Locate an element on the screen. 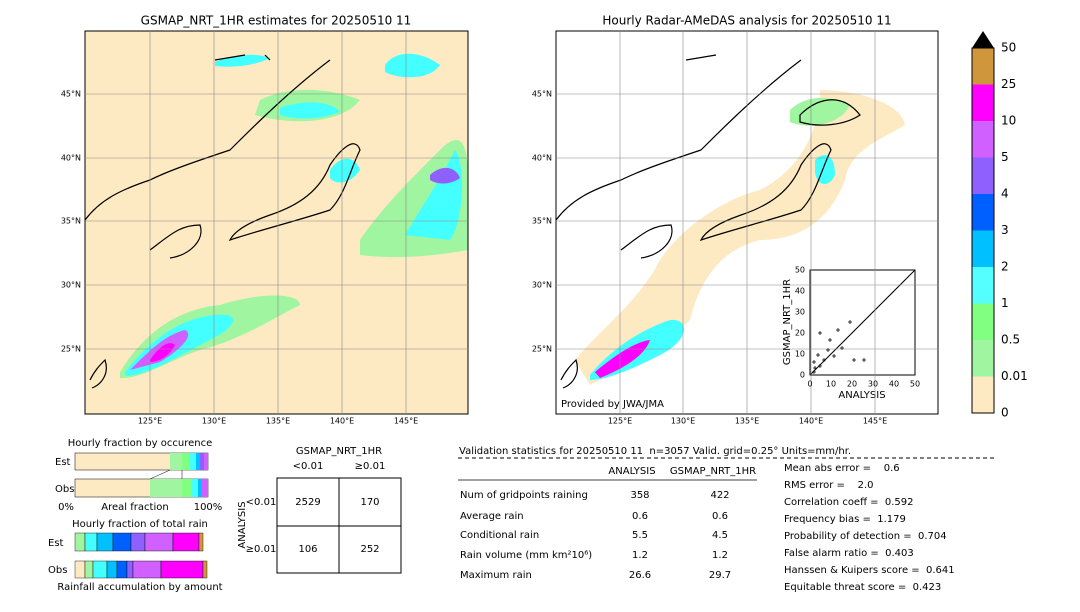 The height and width of the screenshot is (612, 1080). contingency-cell: 2529 is located at coordinates (307, 502).